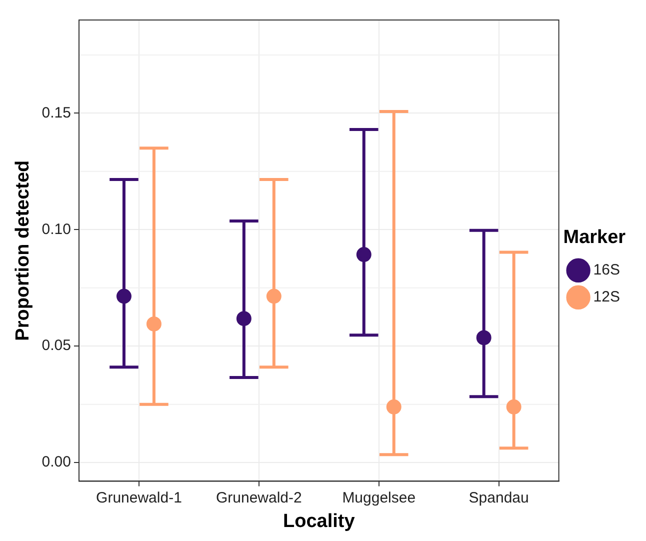  I want to click on x-tick-label: Spandau, so click(498, 497).